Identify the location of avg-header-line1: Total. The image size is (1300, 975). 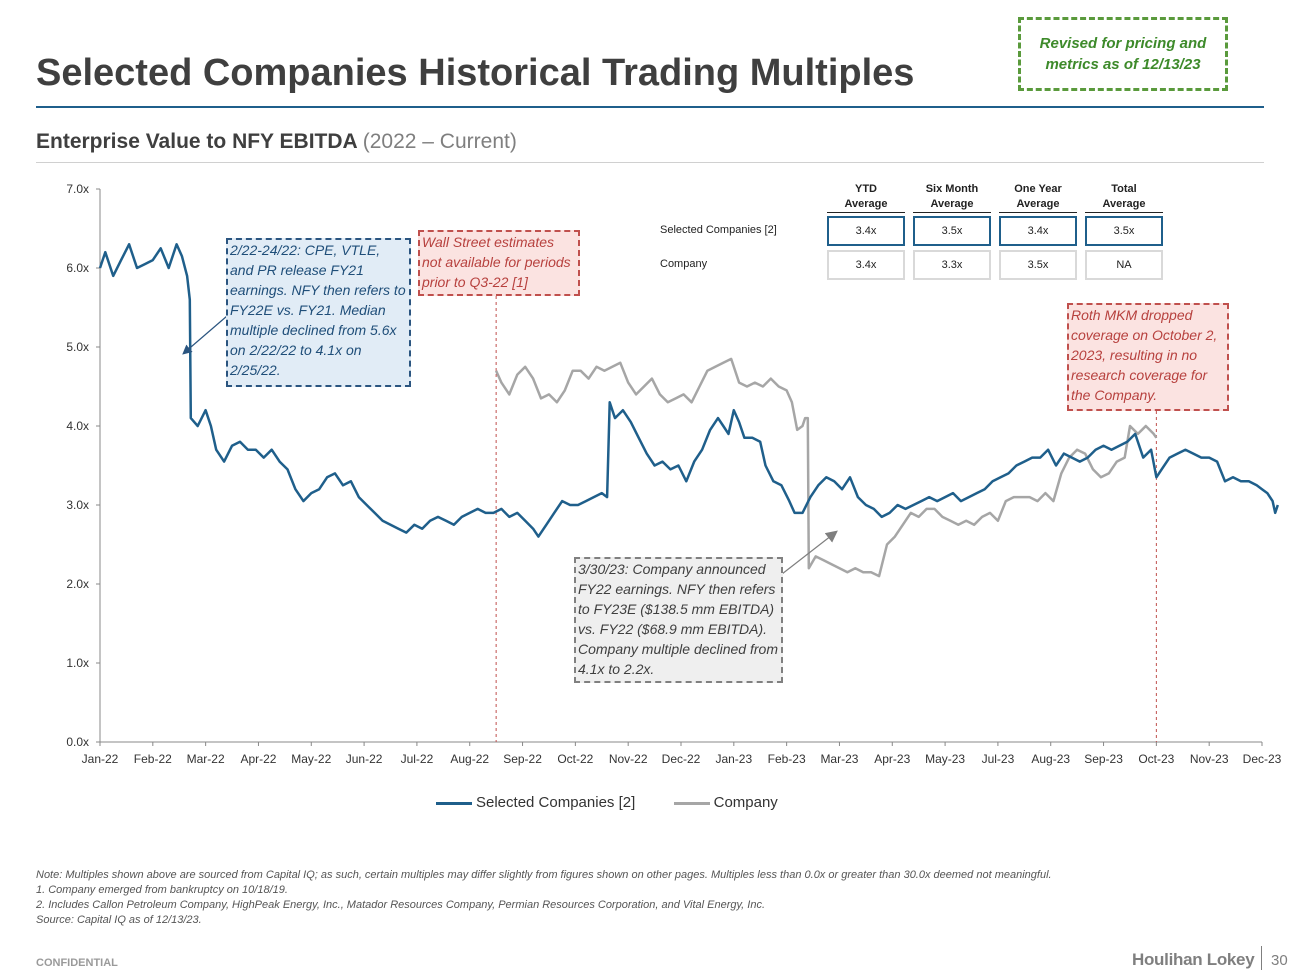
(1124, 189).